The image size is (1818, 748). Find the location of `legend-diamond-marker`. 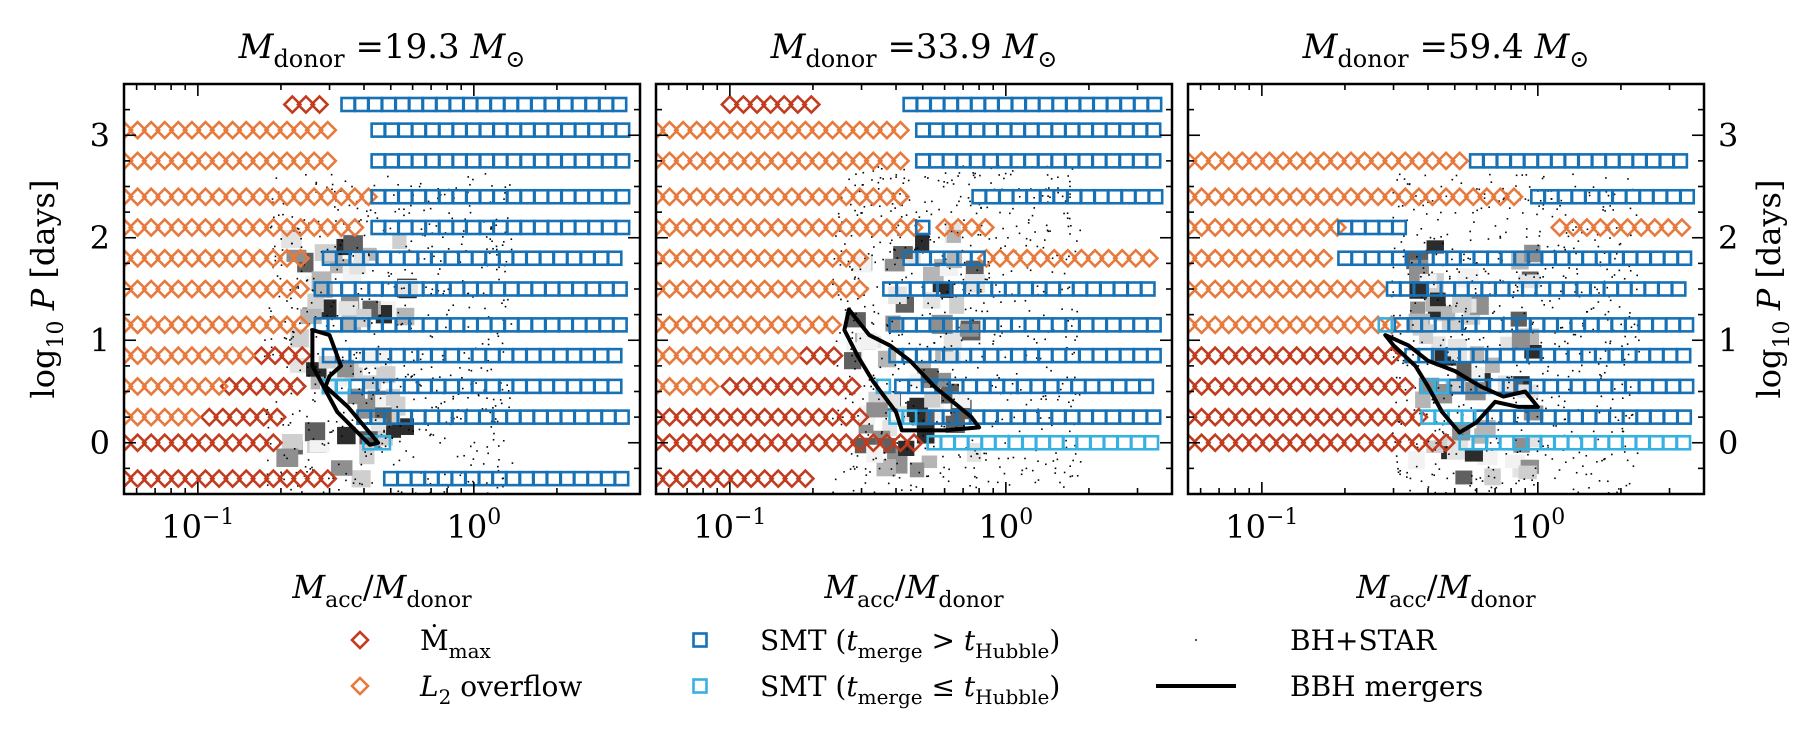

legend-diamond-marker is located at coordinates (360, 640).